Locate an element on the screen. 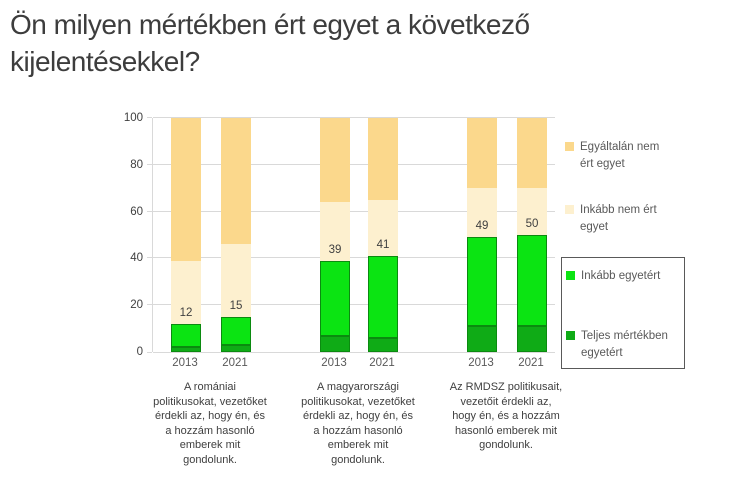 The image size is (739, 495). legend-item-egyaltalan-nem: Egyáltalán nem ért egyet is located at coordinates (621, 155).